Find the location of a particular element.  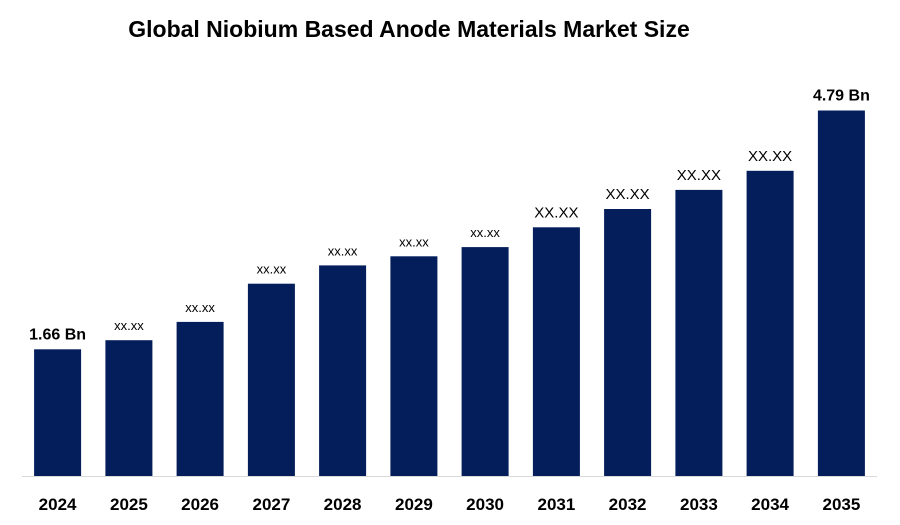

bar-2029 is located at coordinates (414, 366).